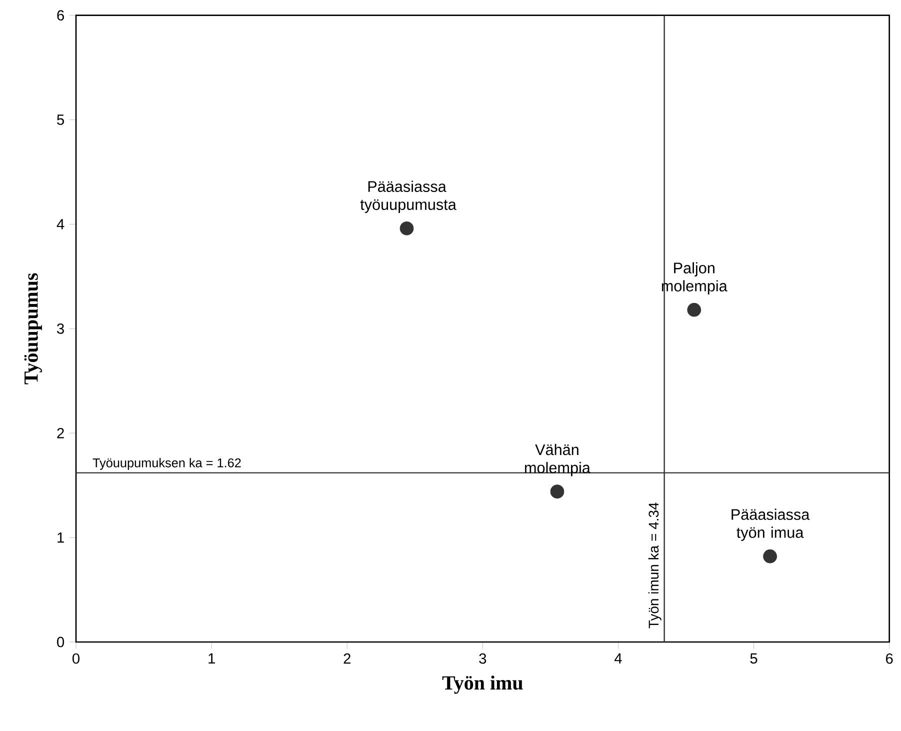 The width and height of the screenshot is (901, 731). Describe the element at coordinates (60, 119) in the screenshot. I see `y-tick-label: 5` at that location.